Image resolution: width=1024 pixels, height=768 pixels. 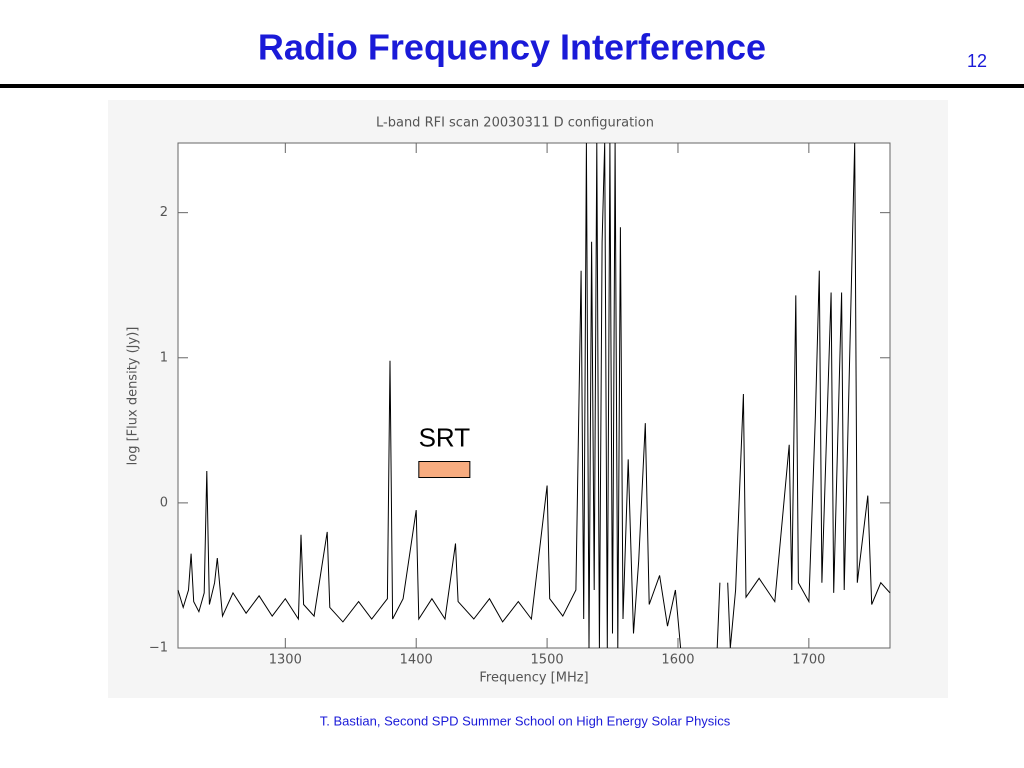 What do you see at coordinates (533, 678) in the screenshot?
I see `x-axis-label: Frequency [MHz]` at bounding box center [533, 678].